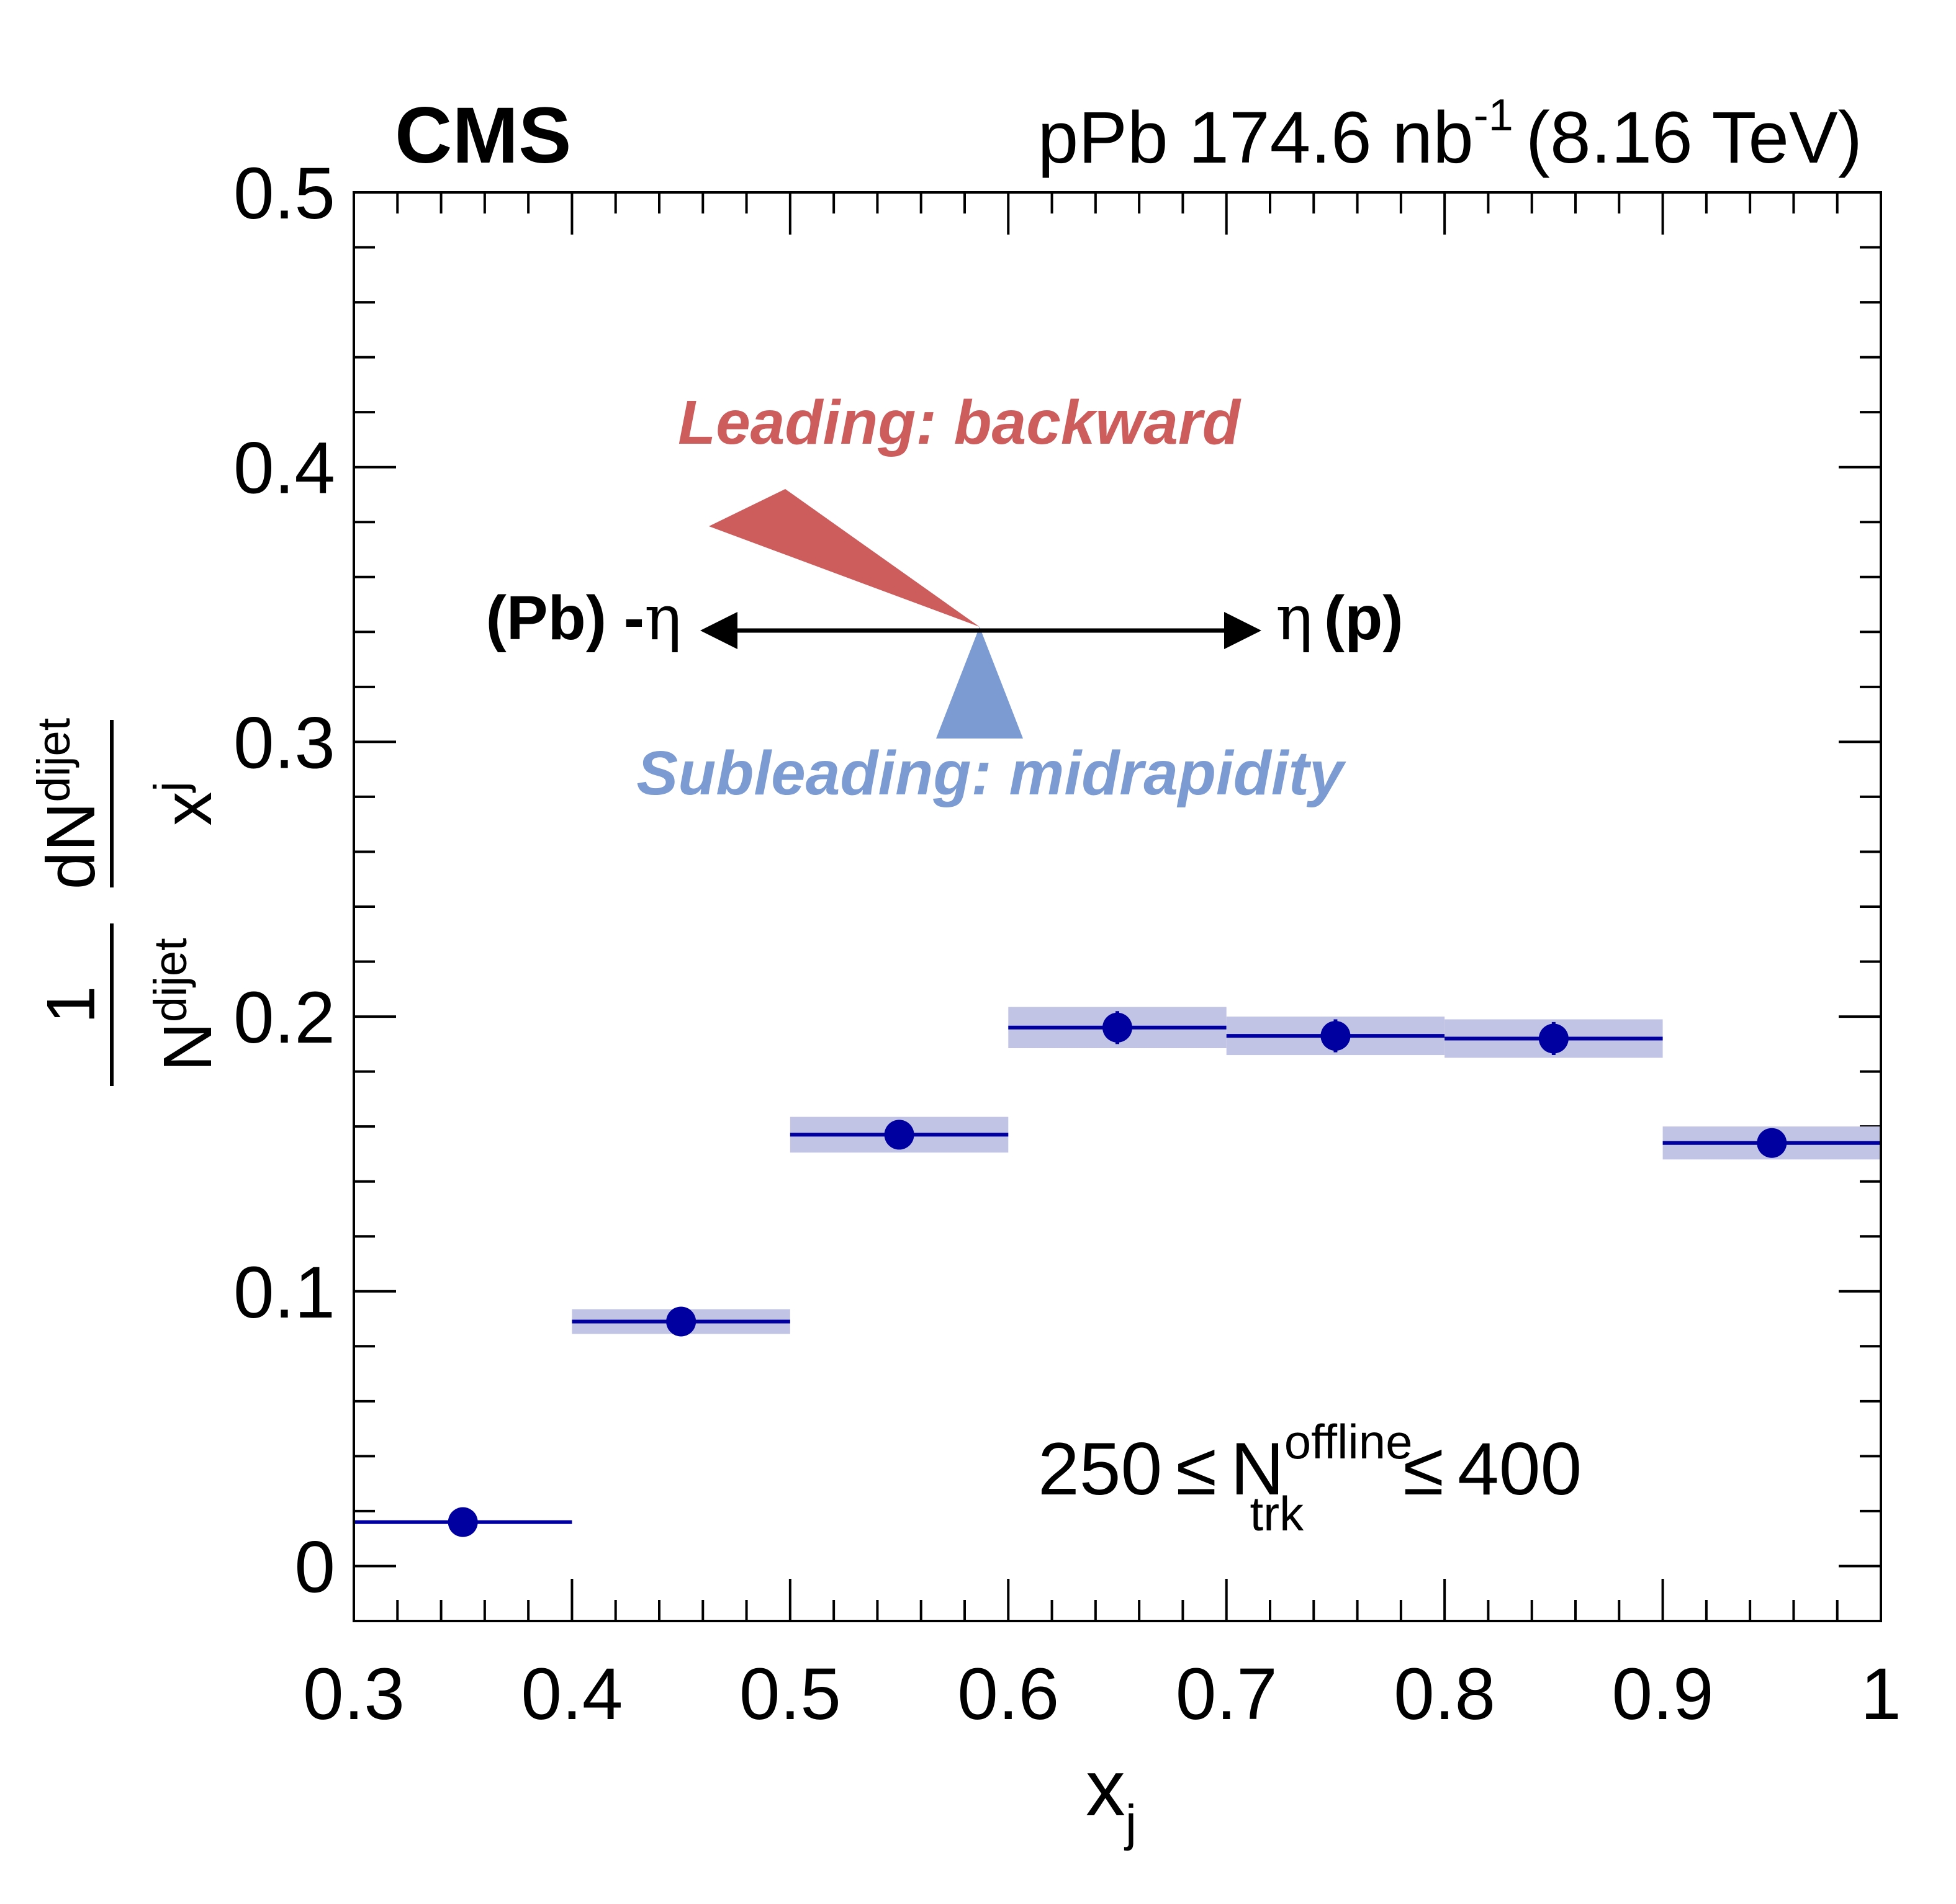 This screenshot has height=1904, width=1956. Describe the element at coordinates (1111, 1798) in the screenshot. I see `x-axis-title: xj` at that location.